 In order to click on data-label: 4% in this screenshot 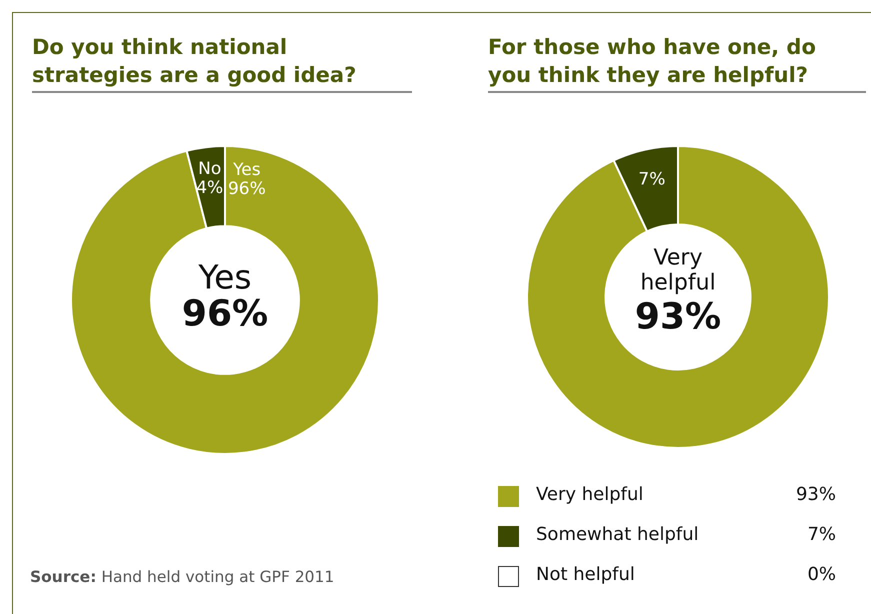, I will do `click(210, 188)`.